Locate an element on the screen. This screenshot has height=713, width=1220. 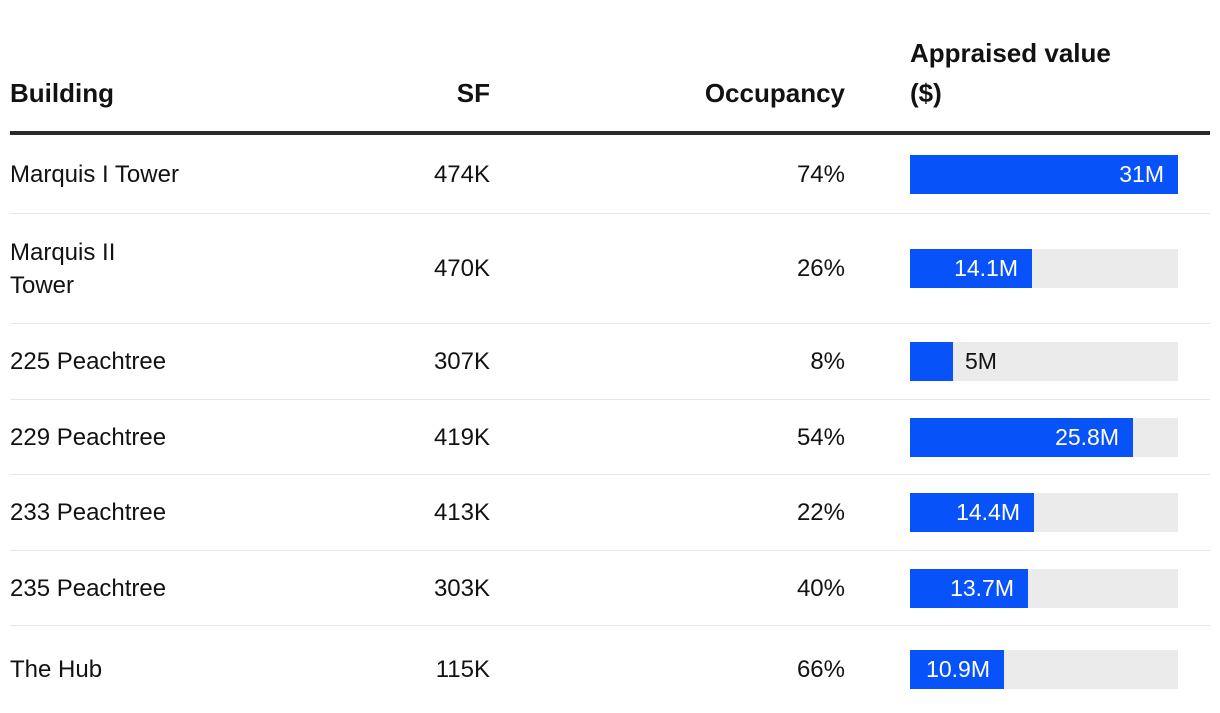
occupancy-value: 22% is located at coordinates (820, 512).